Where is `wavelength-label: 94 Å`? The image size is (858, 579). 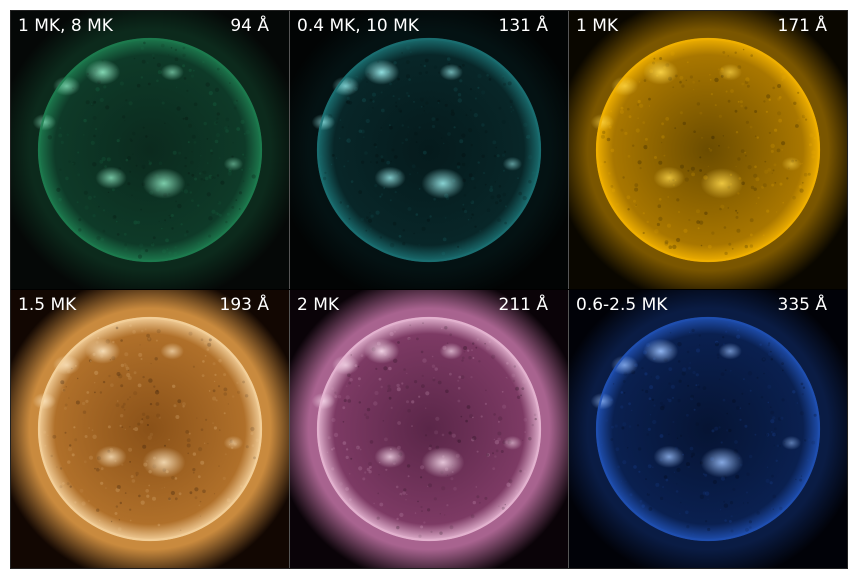 wavelength-label: 94 Å is located at coordinates (249, 26).